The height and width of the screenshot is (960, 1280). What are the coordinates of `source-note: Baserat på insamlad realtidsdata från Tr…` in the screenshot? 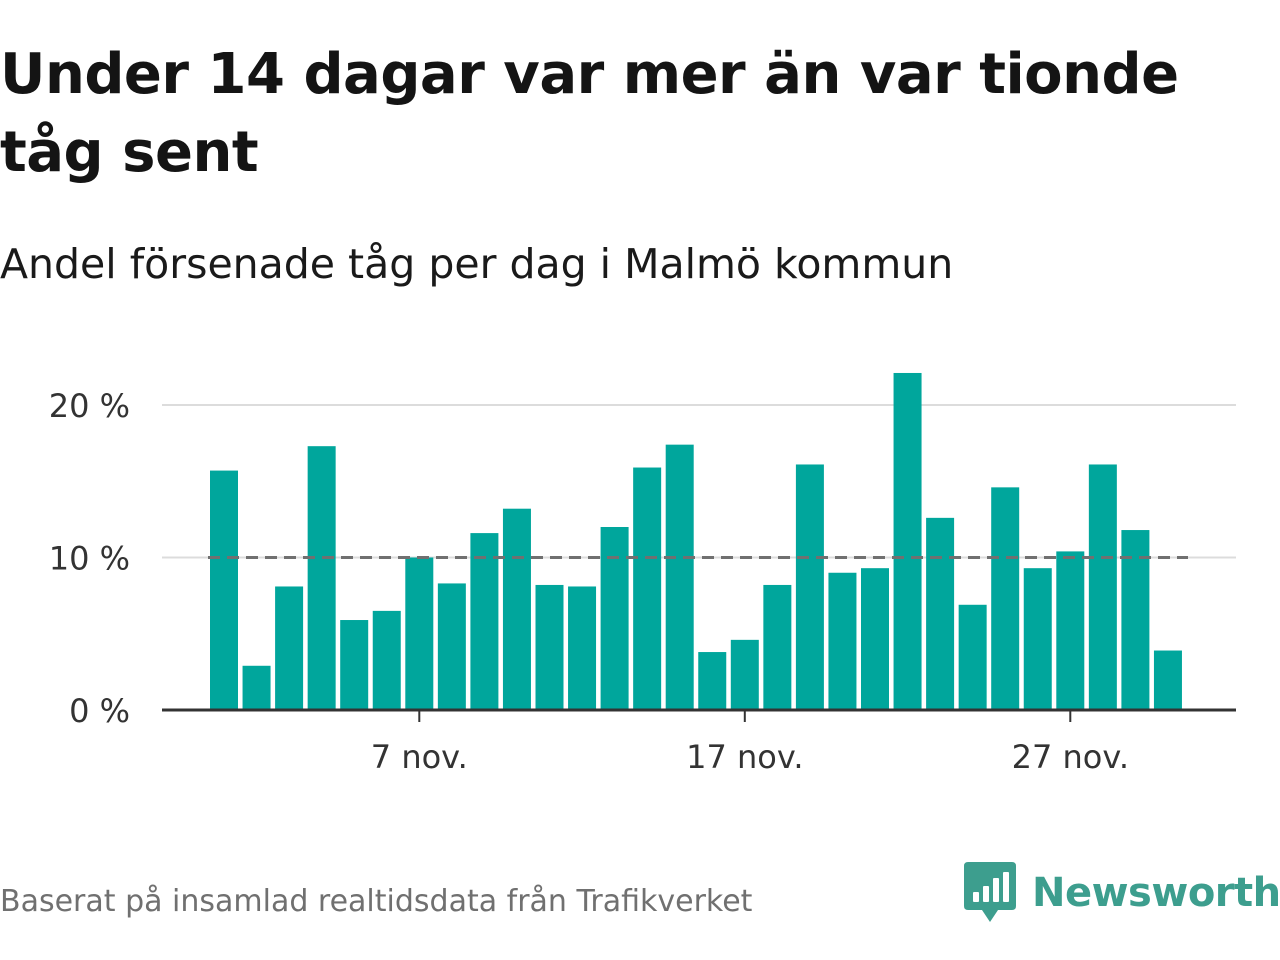 It's located at (376, 901).